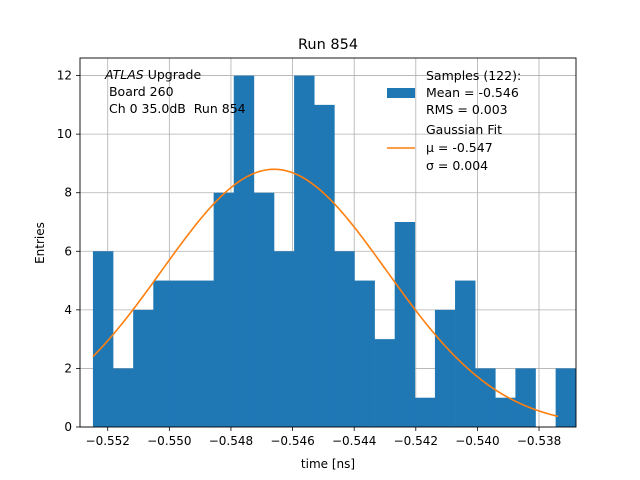  What do you see at coordinates (173, 74) in the screenshot?
I see `annotation-upgrade-word: Upgrade` at bounding box center [173, 74].